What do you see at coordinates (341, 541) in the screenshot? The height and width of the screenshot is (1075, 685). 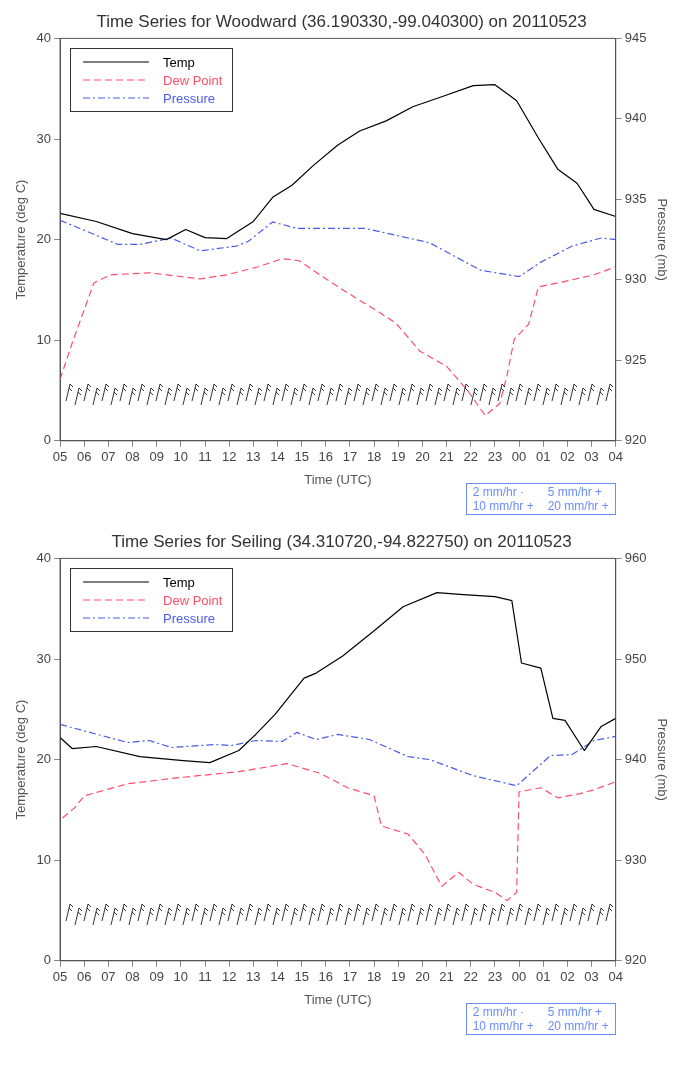 I see `chart-title: Time Series for Seiling (34.310720,-94.822750) on 20110523` at bounding box center [341, 541].